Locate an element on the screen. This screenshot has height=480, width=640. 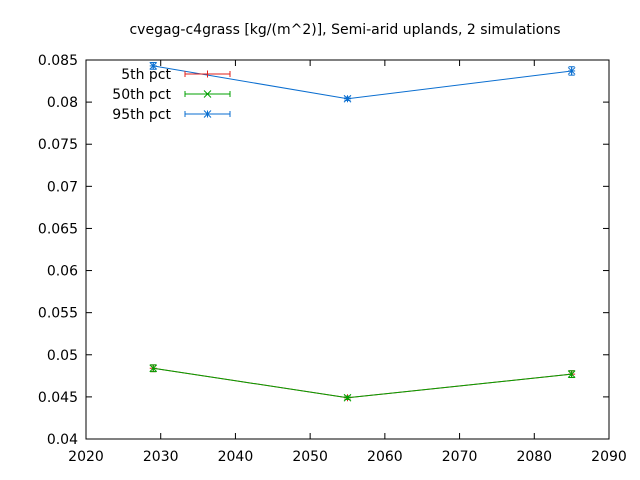
x-tick-label: 2020 is located at coordinates (86, 457).